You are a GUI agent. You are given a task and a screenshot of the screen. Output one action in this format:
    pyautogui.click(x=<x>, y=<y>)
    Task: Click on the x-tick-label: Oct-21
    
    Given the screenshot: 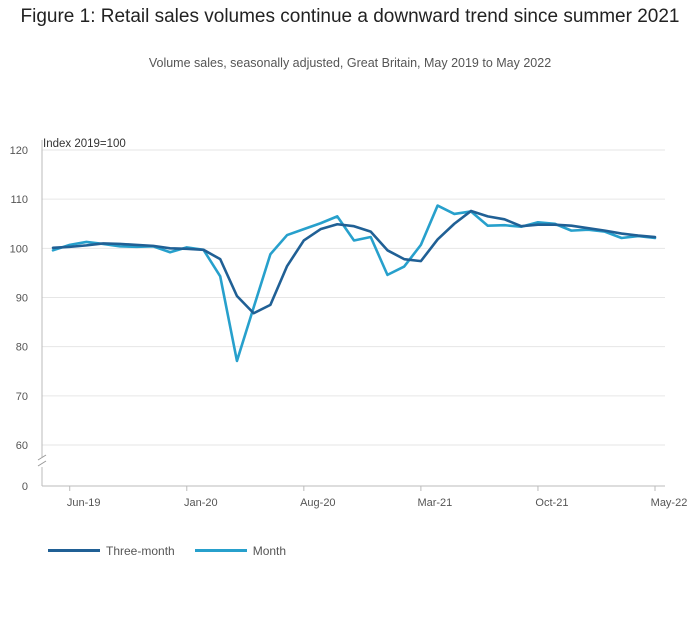 What is the action you would take?
    pyautogui.click(x=551, y=503)
    